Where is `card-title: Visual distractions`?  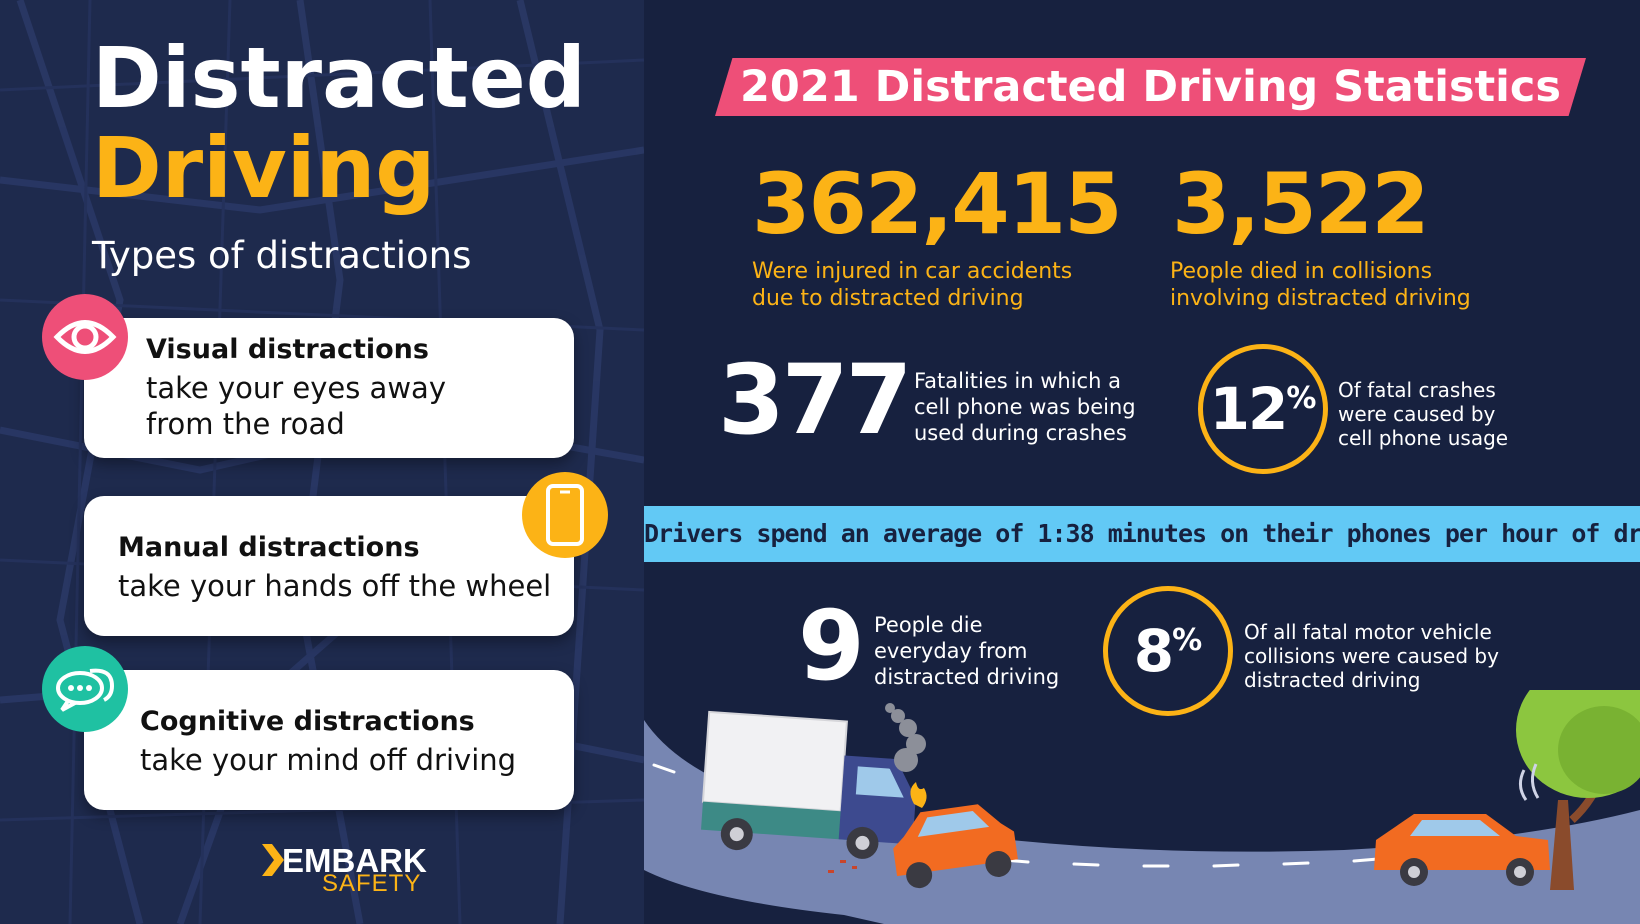
card-title: Visual distractions is located at coordinates (287, 349).